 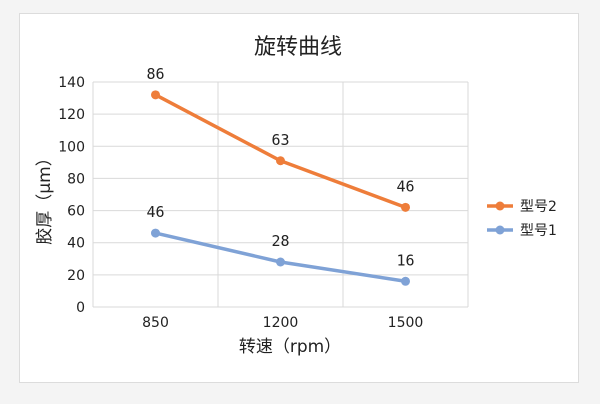 I want to click on data-label: 16, so click(x=405, y=260).